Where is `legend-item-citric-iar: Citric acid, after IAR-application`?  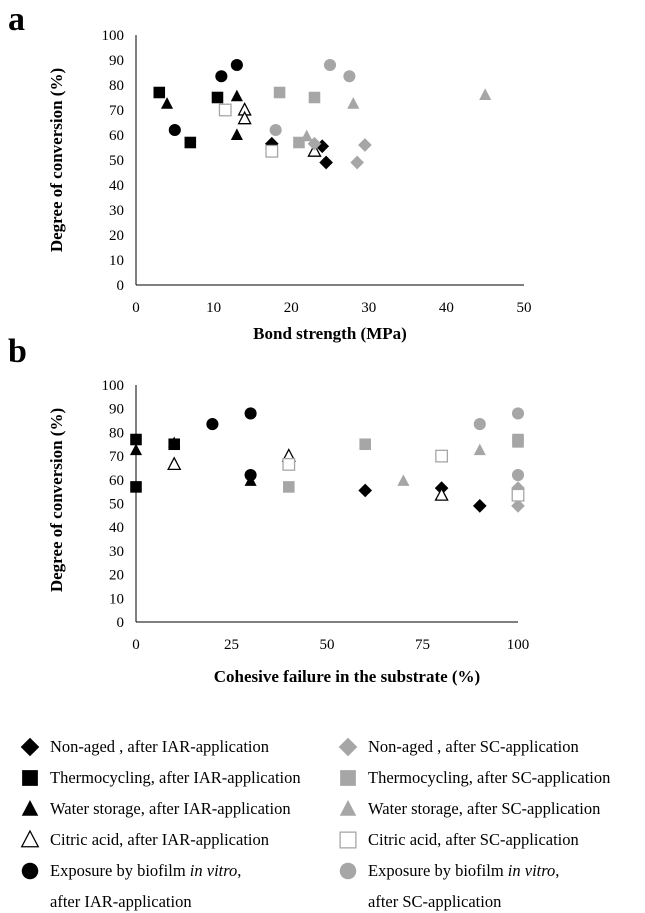
legend-item-citric-iar: Citric acid, after IAR-application is located at coordinates (144, 840).